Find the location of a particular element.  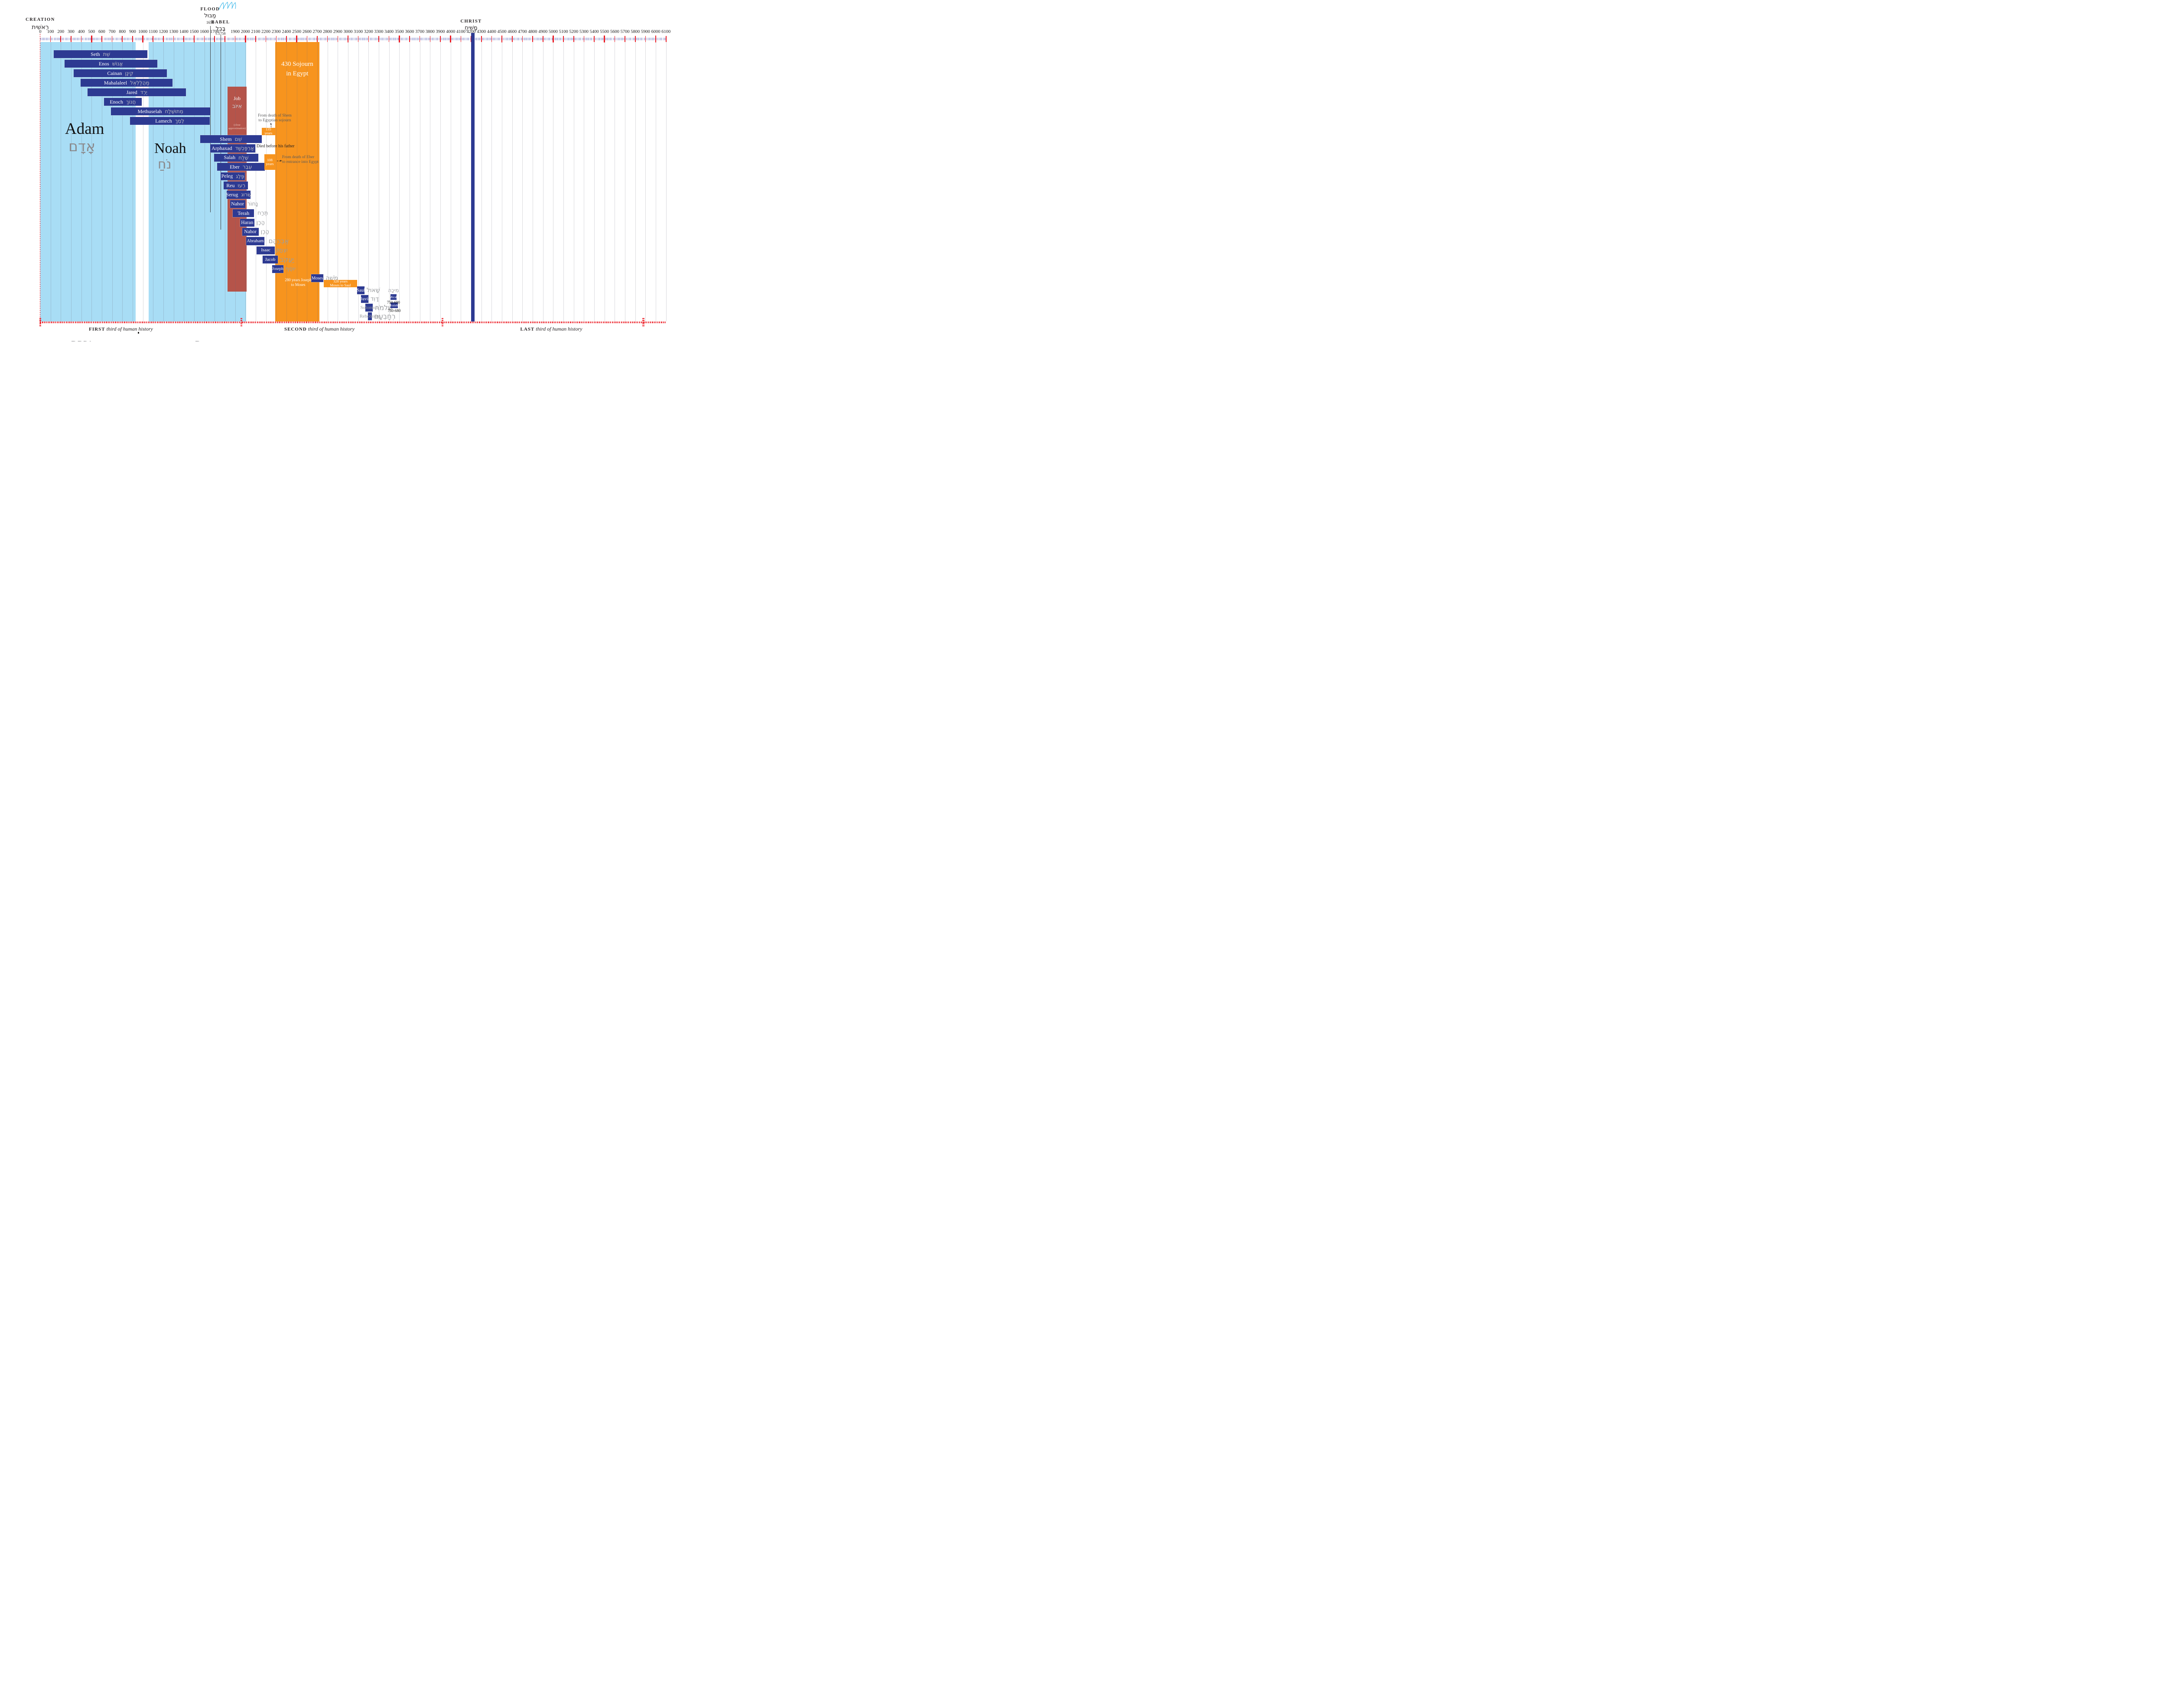

flood-label: FLOOD is located at coordinates (210, 9).